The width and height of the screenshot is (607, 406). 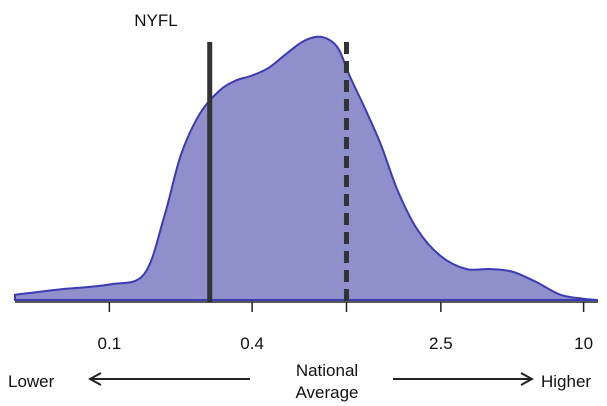 What do you see at coordinates (346, 343) in the screenshot?
I see `x-tick-labels: 0.1 0.4 2.5 10` at bounding box center [346, 343].